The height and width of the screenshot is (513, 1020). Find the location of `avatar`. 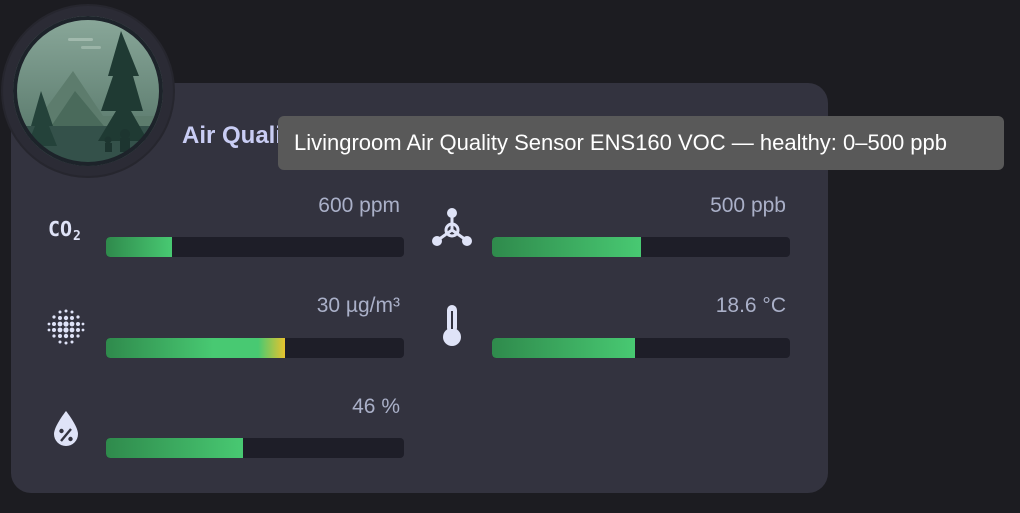

avatar is located at coordinates (88, 91).